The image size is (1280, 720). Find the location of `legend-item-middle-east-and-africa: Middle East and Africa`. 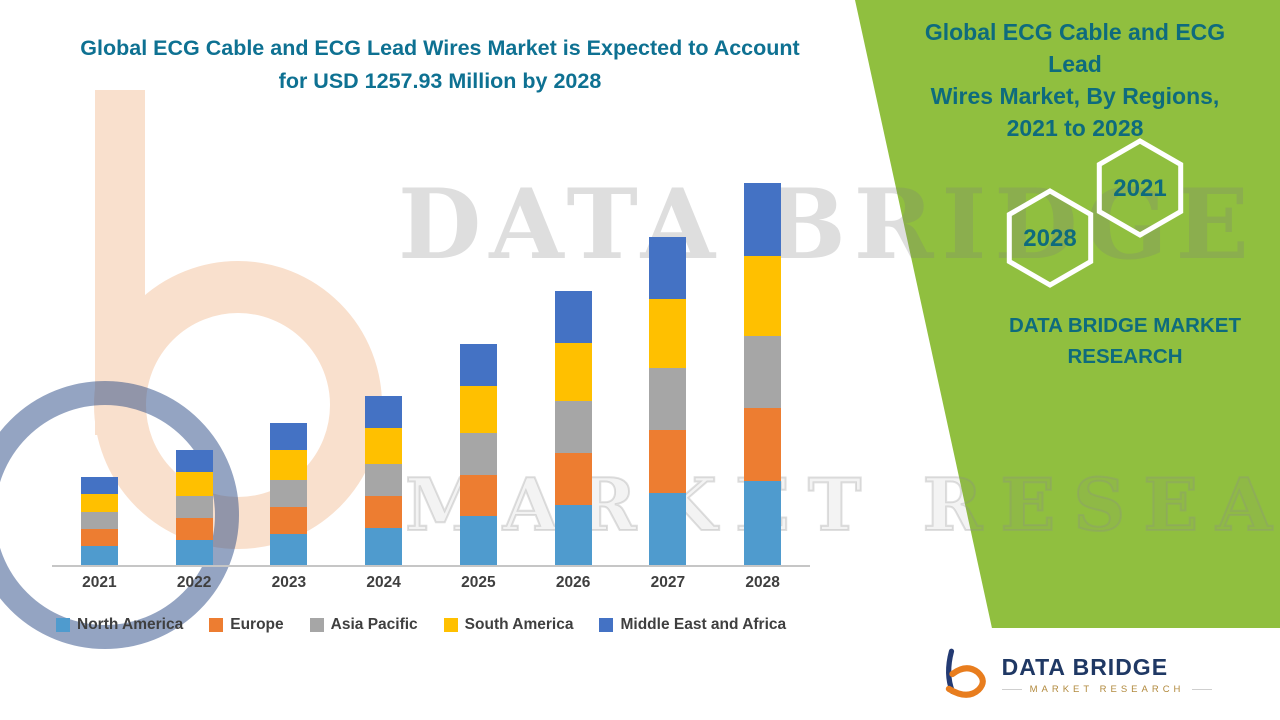

legend-item-middle-east-and-africa: Middle East and Africa is located at coordinates (692, 625).